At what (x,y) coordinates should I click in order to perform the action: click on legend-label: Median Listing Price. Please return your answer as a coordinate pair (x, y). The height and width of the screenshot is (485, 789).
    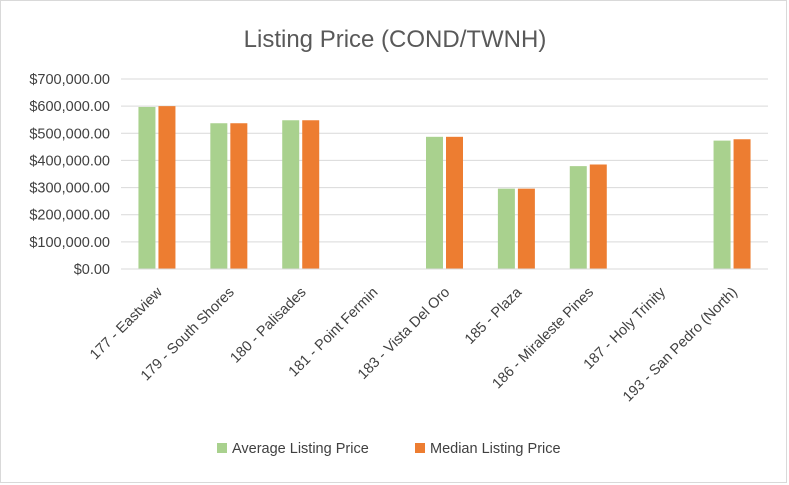
    Looking at the image, I should click on (495, 449).